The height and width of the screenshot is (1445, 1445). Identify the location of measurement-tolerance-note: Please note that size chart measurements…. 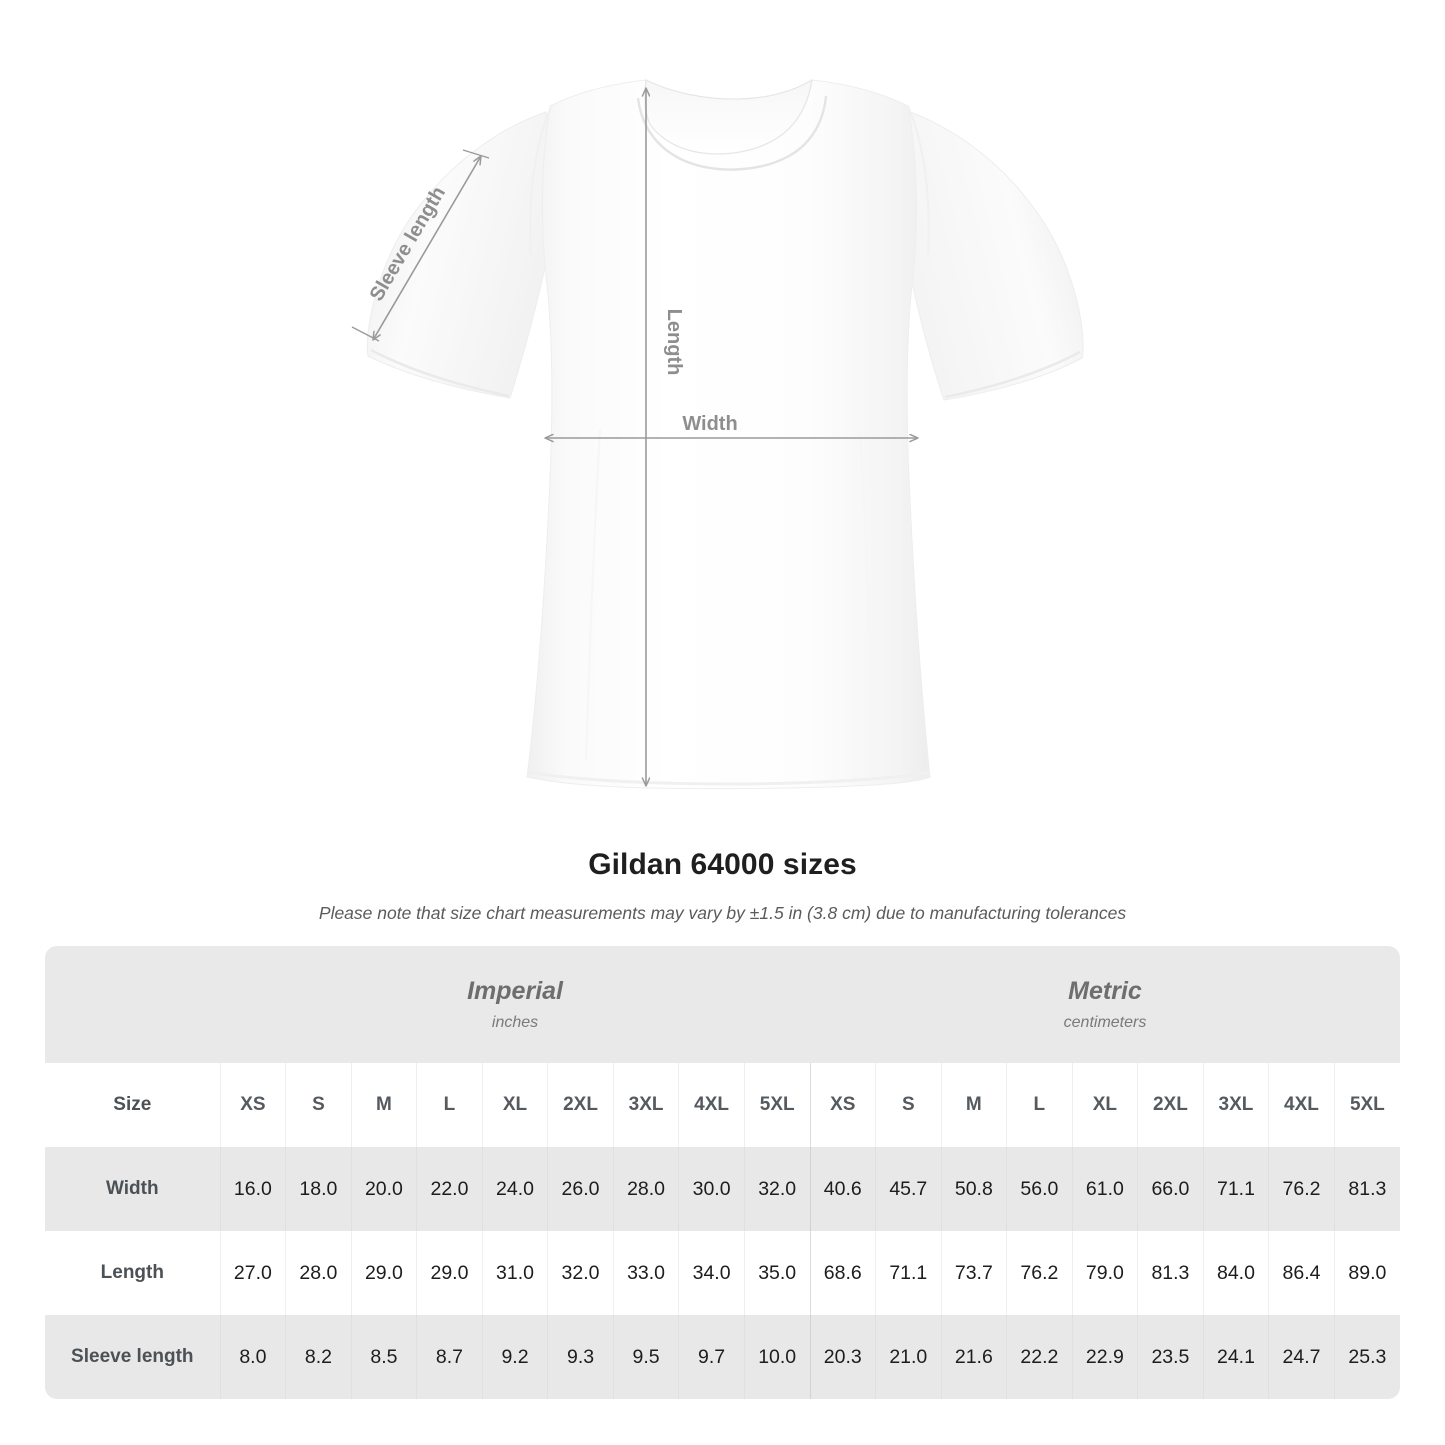
(722, 913).